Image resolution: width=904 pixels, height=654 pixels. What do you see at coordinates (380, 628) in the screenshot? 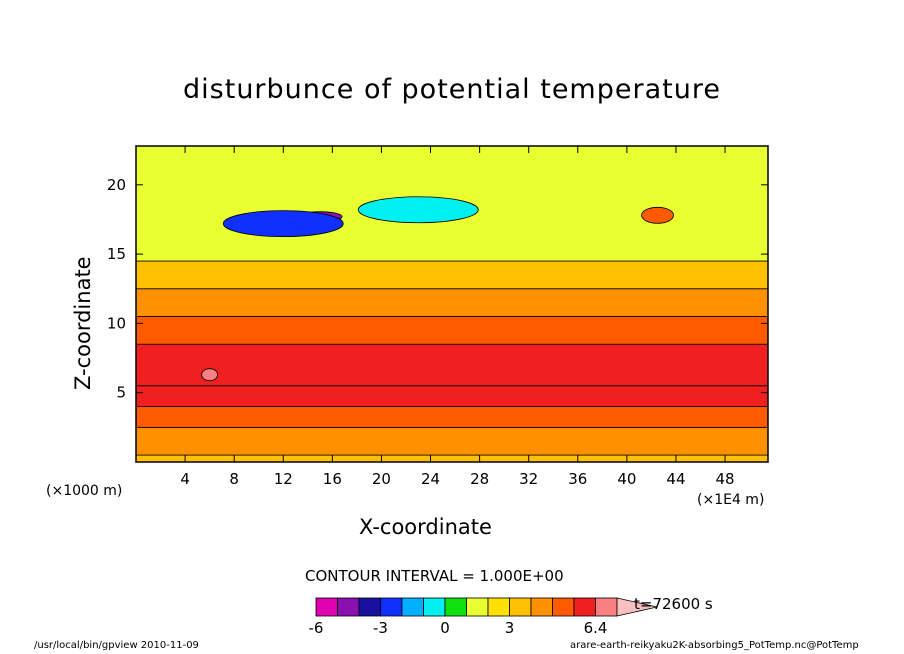
I see `colorbar-tick-label: -3` at bounding box center [380, 628].